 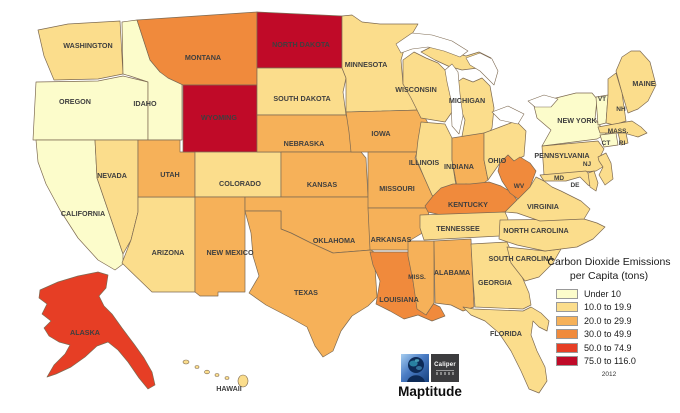 I want to click on state-label-ut: UTAH, so click(x=169, y=174).